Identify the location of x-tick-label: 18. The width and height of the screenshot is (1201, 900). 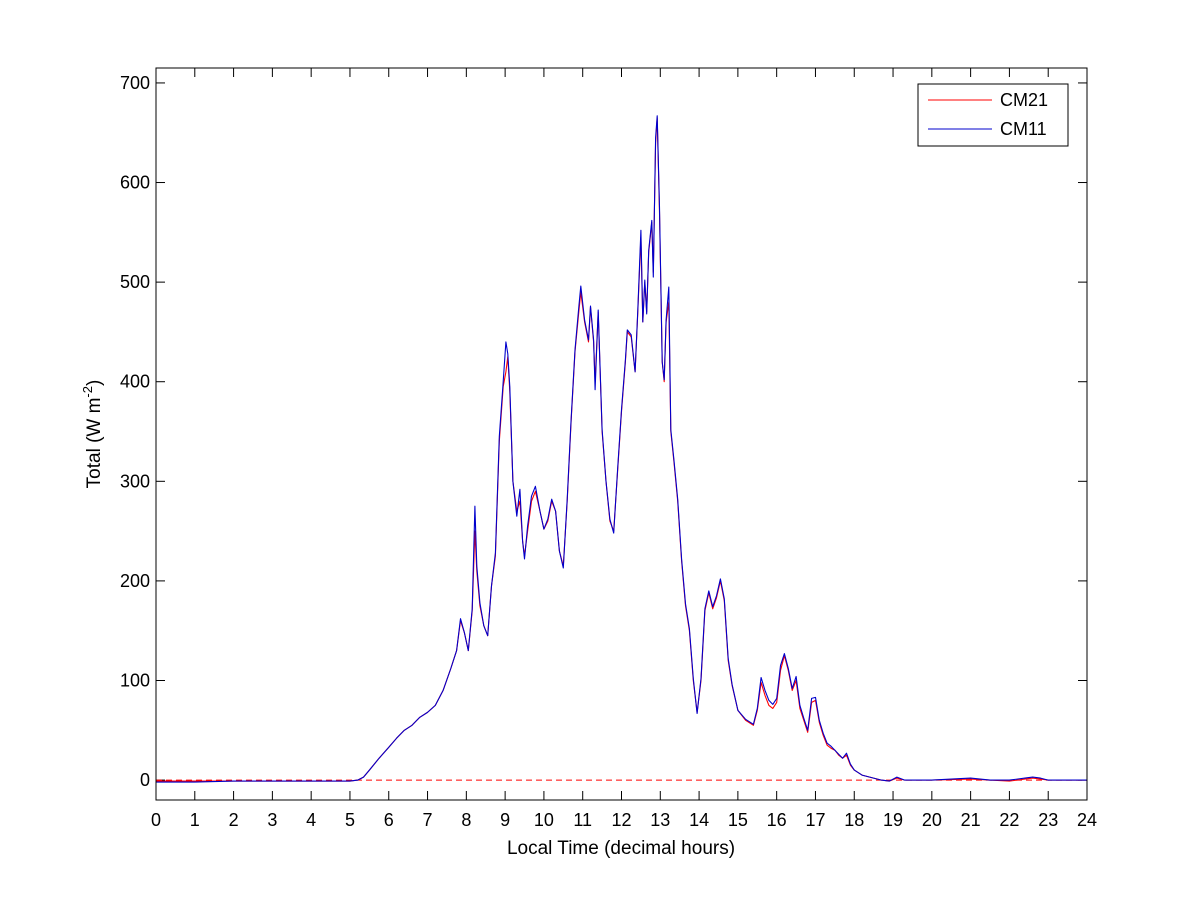
(854, 820).